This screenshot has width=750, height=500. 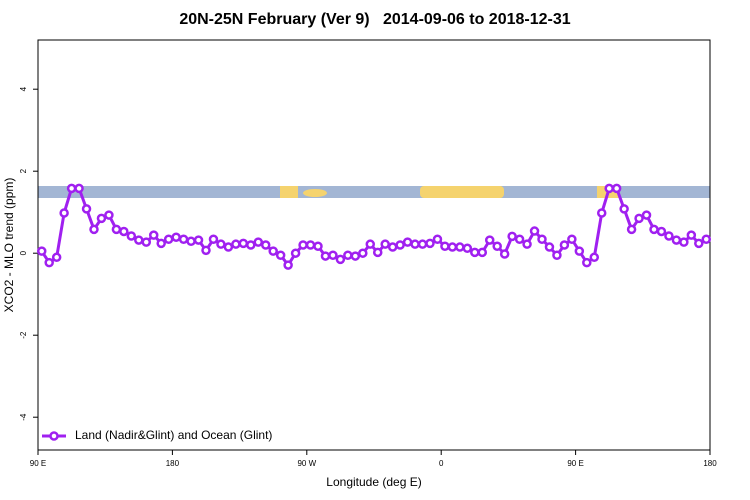 What do you see at coordinates (374, 192) in the screenshot?
I see `land-ocean-strip` at bounding box center [374, 192].